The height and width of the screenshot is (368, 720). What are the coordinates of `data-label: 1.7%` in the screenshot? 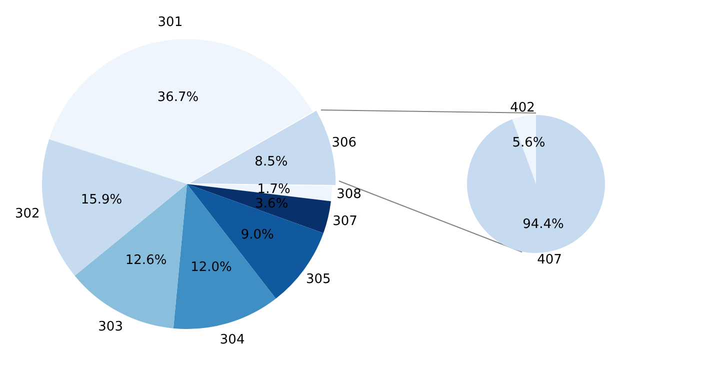 It's located at (273, 190).